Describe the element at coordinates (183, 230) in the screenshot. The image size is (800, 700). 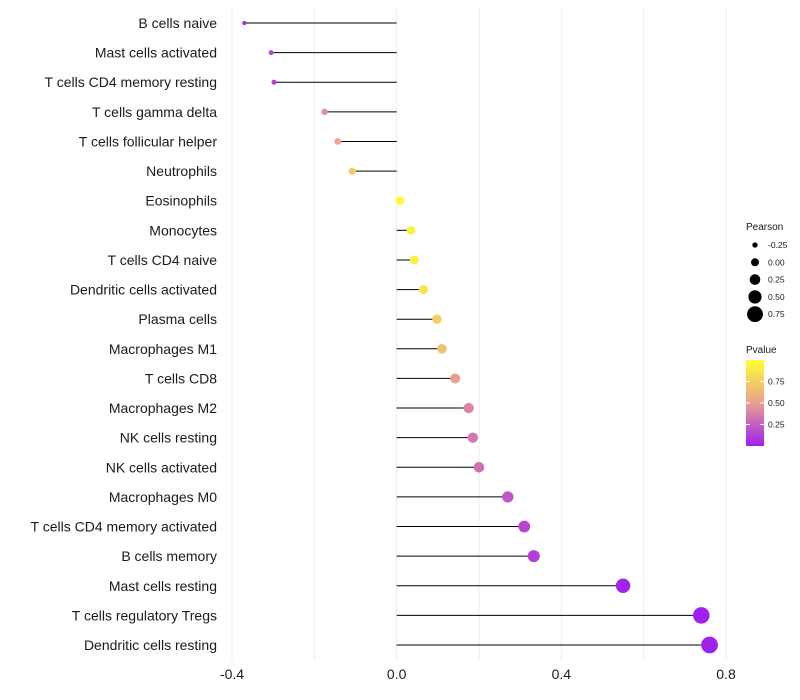
I see `category-label: Monocytes` at that location.